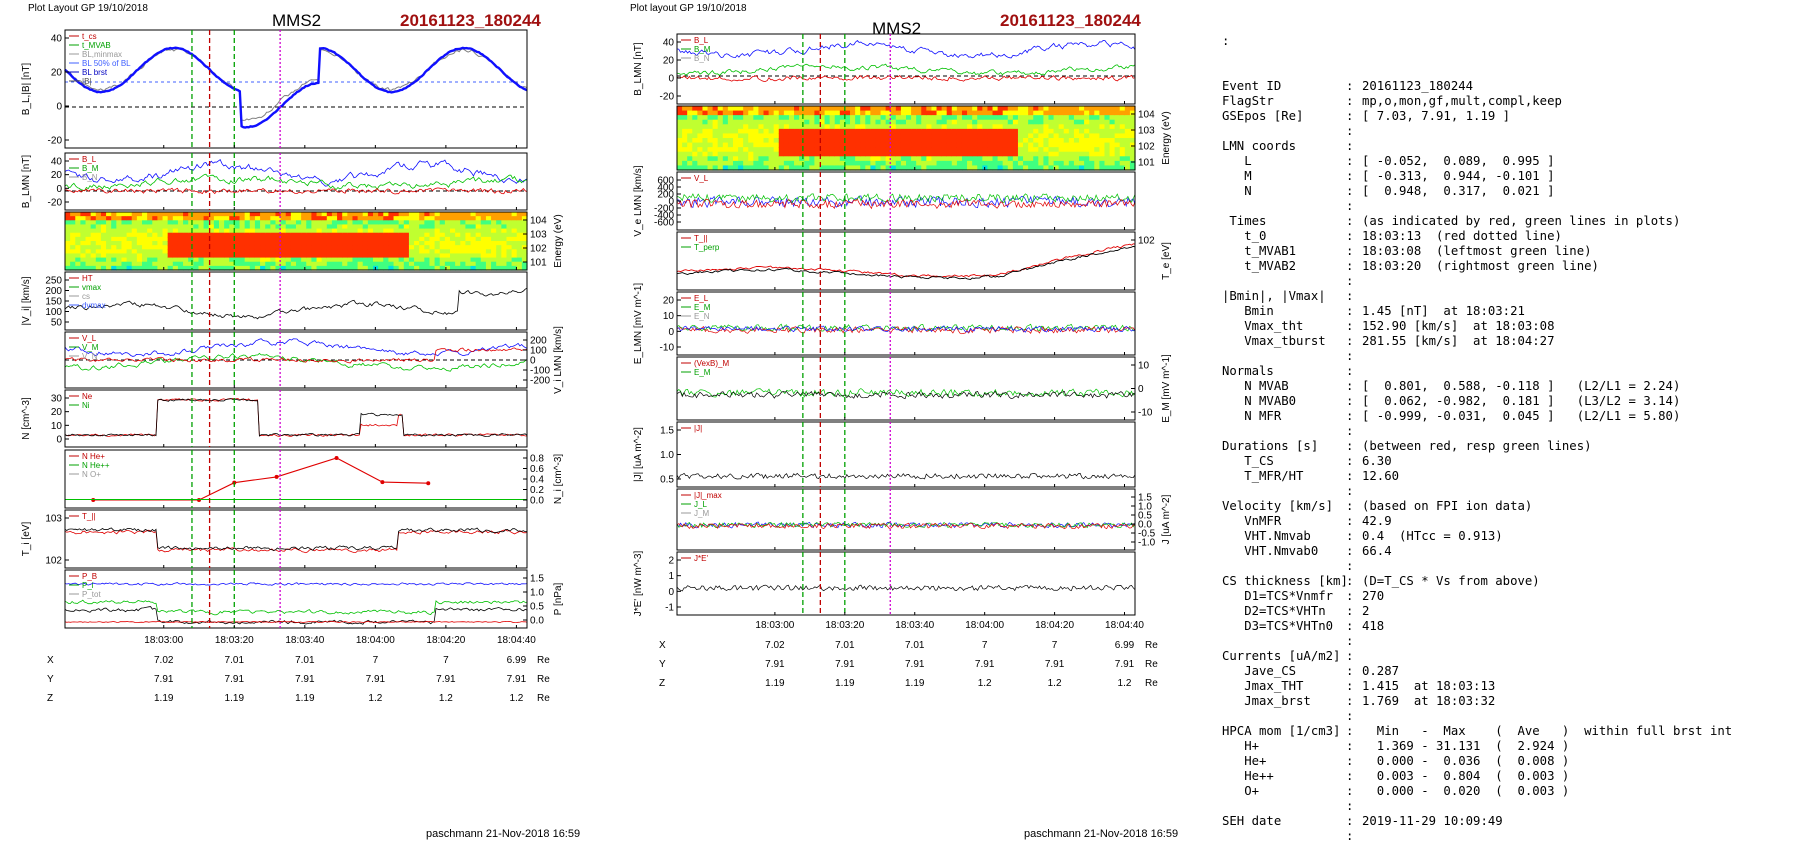 This screenshot has width=1804, height=859. What do you see at coordinates (664, 216) in the screenshot?
I see `y-tick-label: -400` at bounding box center [664, 216].